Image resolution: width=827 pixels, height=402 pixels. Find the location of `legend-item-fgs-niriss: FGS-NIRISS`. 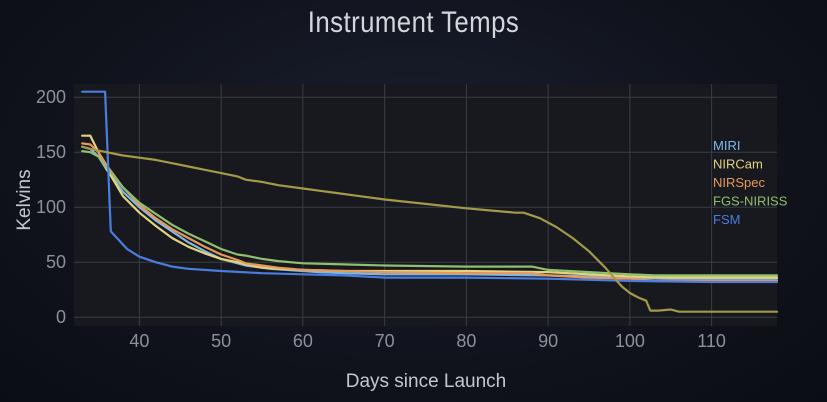

legend-item-fgs-niriss: FGS-NIRISS is located at coordinates (750, 201).